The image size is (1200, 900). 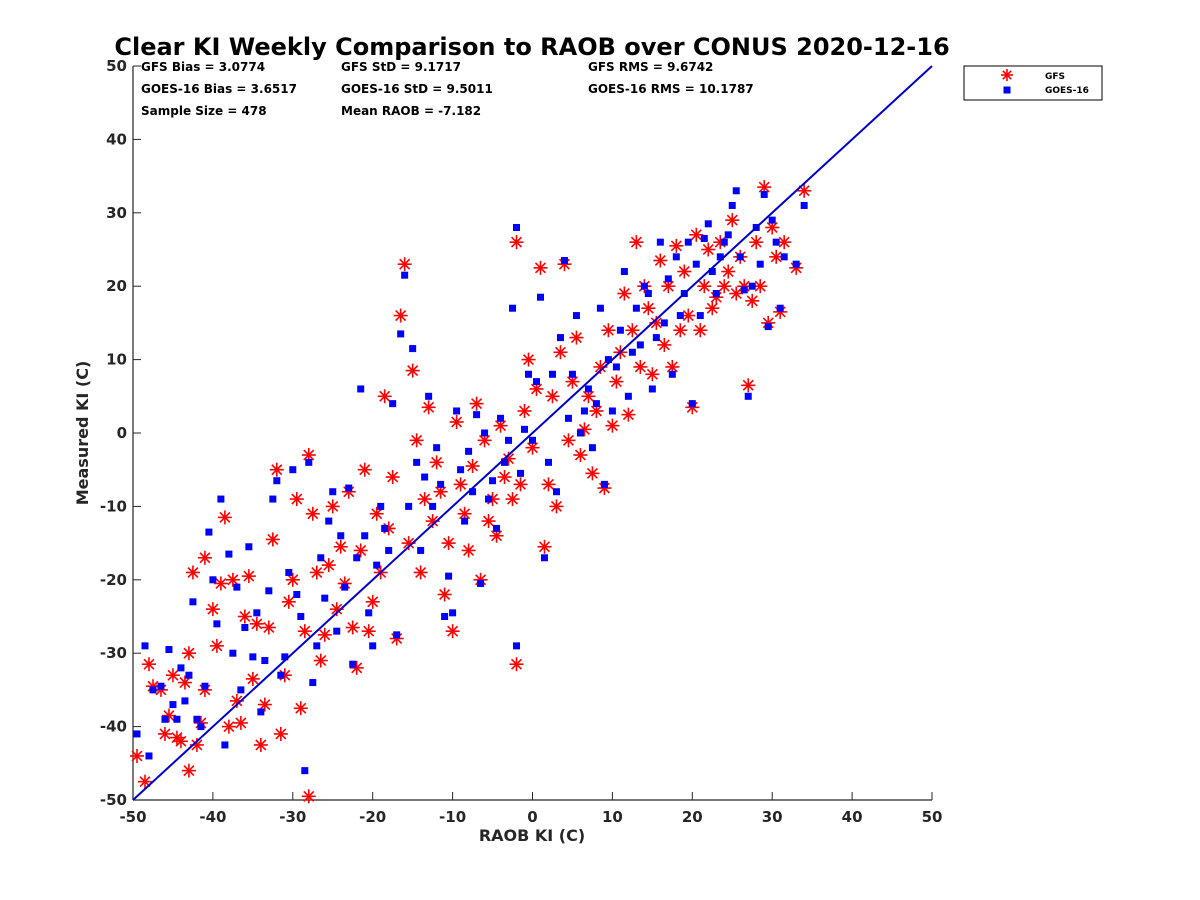 What do you see at coordinates (1007, 90) in the screenshot?
I see `legend-square-icon` at bounding box center [1007, 90].